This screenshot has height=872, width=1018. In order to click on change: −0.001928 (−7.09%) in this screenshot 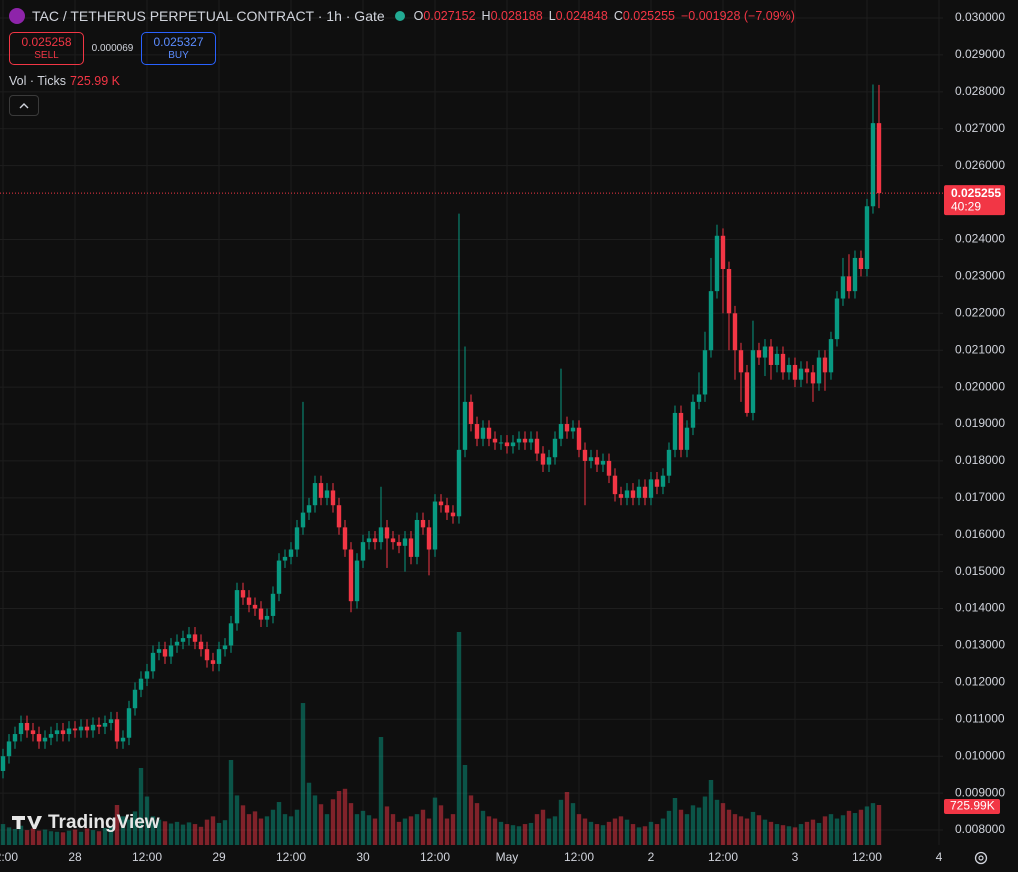, I will do `click(737, 16)`.